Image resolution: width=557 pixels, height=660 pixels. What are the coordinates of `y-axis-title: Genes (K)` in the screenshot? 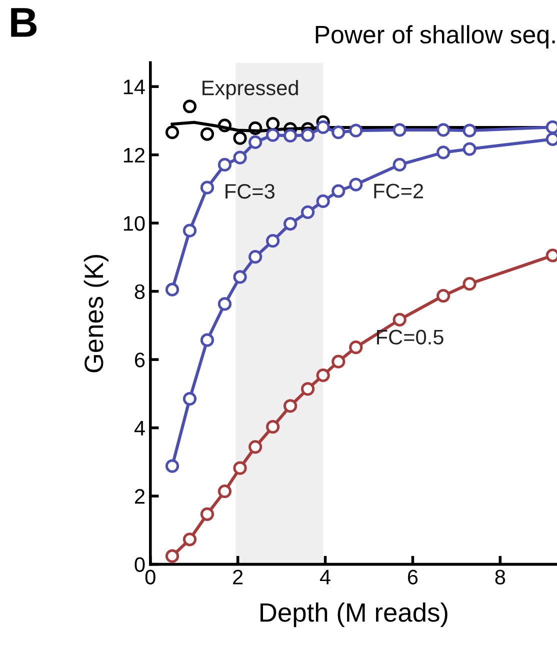 It's located at (96, 313).